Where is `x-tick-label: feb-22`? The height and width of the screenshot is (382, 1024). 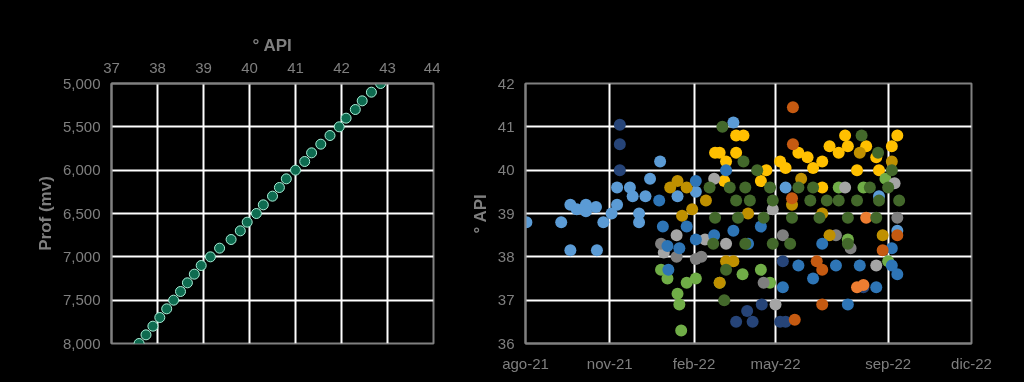 x-tick-label: feb-22 is located at coordinates (694, 363).